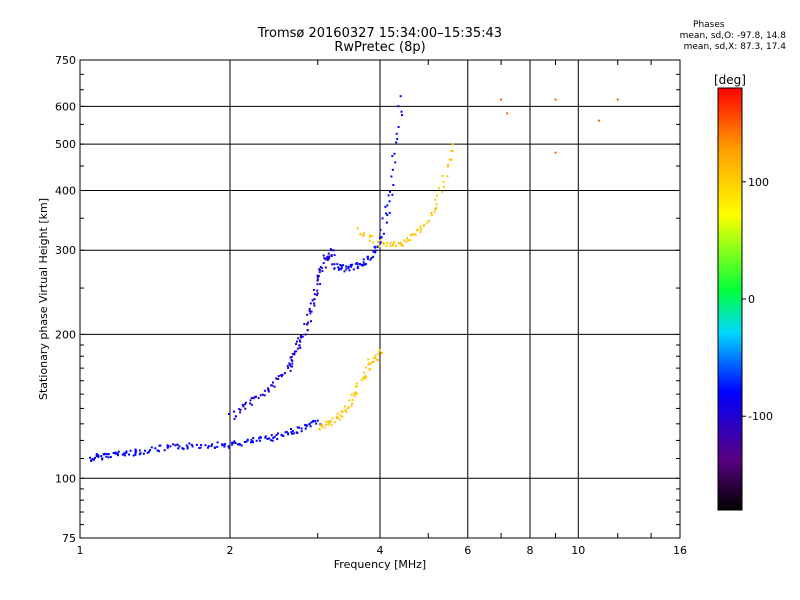  What do you see at coordinates (65, 144) in the screenshot?
I see `y-tick-label: 500` at bounding box center [65, 144].